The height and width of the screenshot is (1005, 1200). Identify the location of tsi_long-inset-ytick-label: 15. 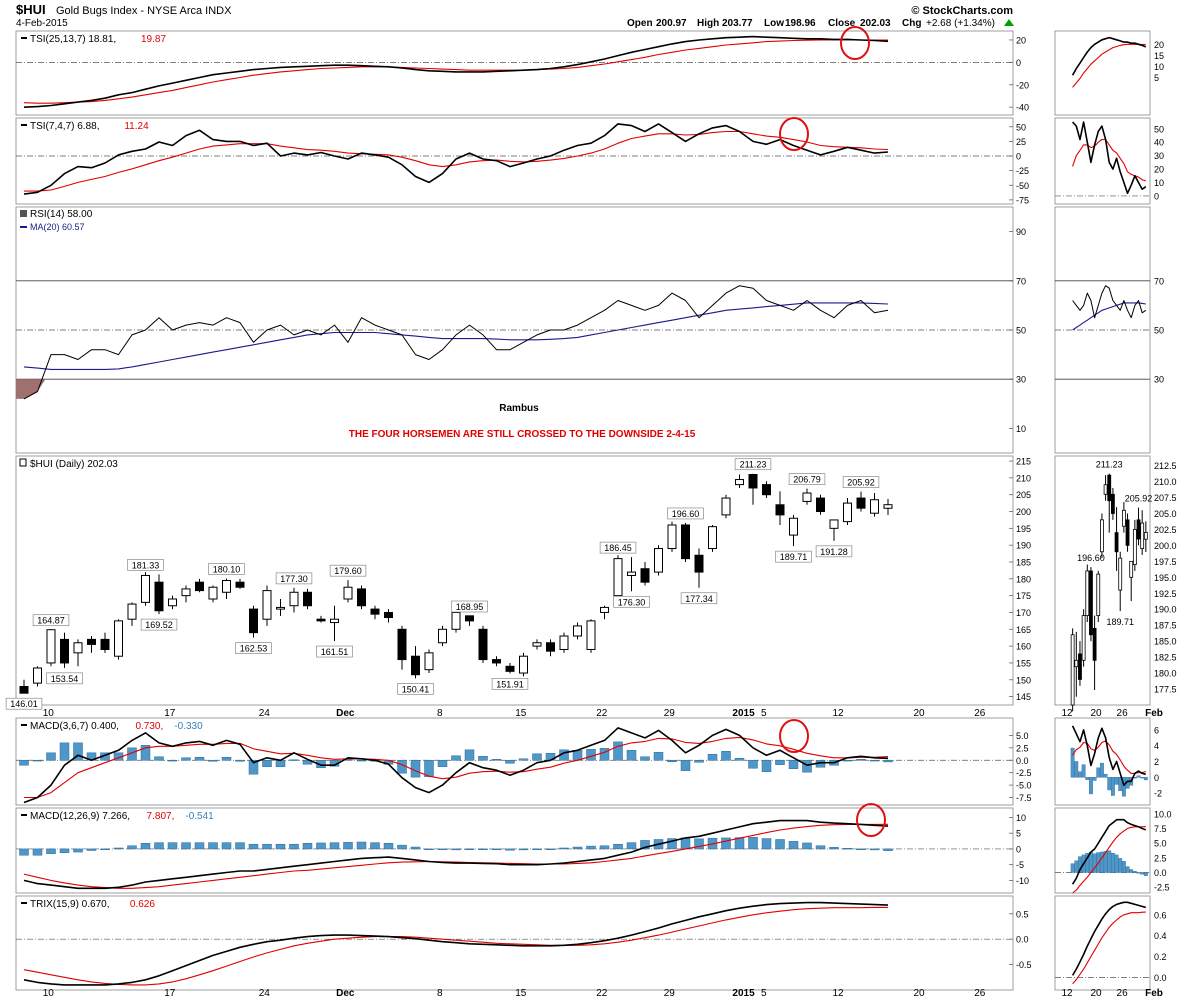
(1159, 56).